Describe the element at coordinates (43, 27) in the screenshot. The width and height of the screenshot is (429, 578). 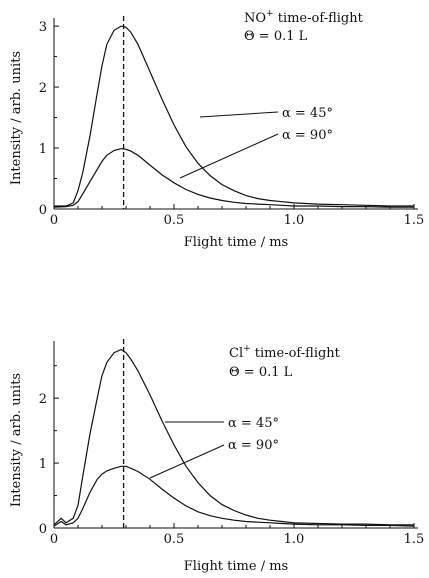
I see `y-tick-label: 3` at that location.